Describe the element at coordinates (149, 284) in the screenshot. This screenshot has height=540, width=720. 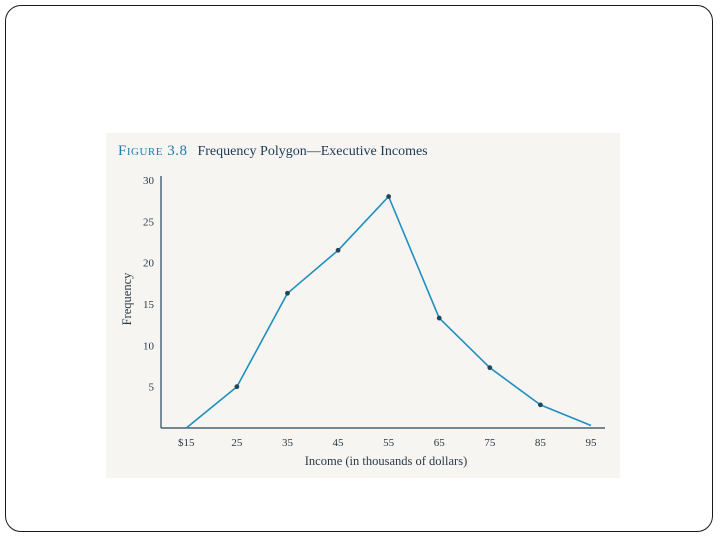
I see `y-axis-ticks: 5 10 15 20 25 30` at that location.